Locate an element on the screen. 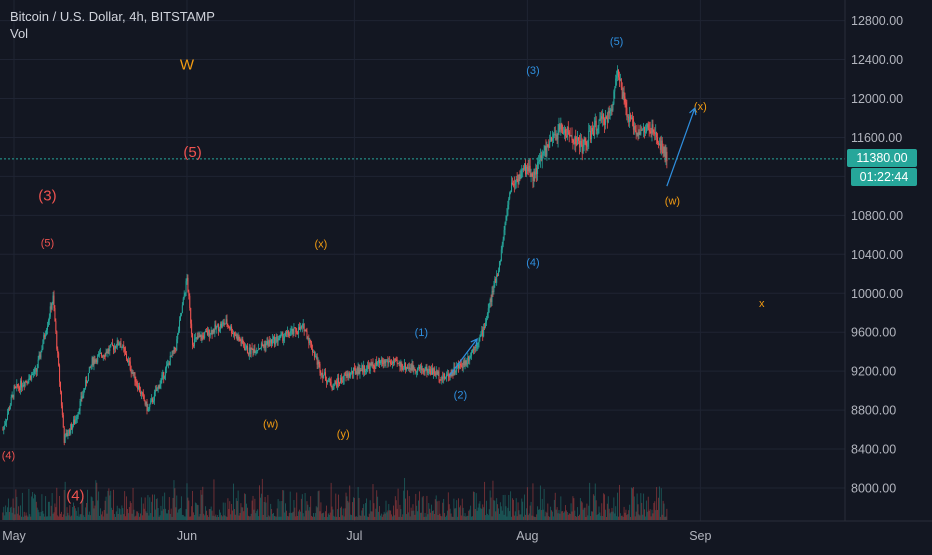 This screenshot has height=555, width=932. projection-arrows is located at coordinates (572, 242).